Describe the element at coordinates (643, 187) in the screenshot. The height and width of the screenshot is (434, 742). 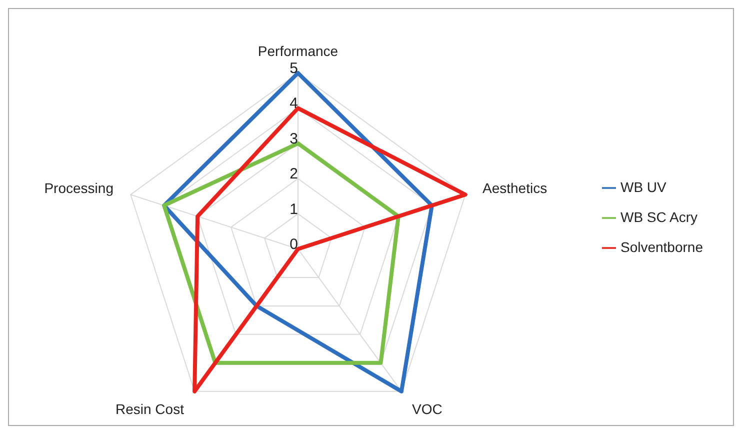
I see `legend-label: WB UV` at that location.